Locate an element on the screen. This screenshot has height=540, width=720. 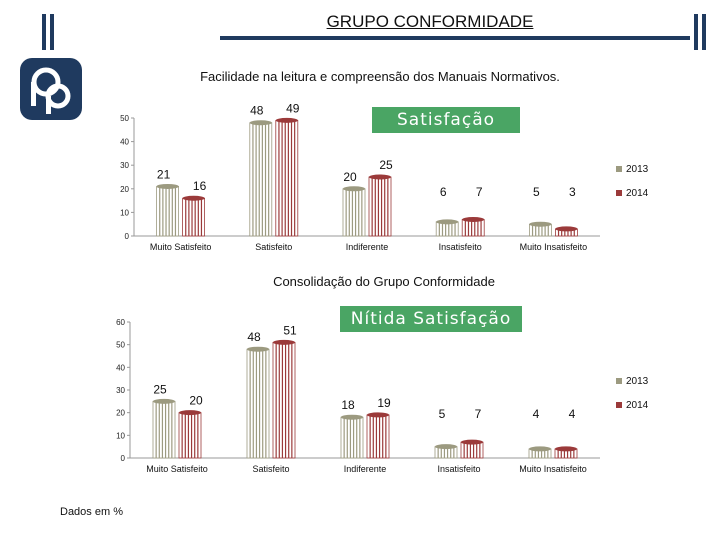
c2-value-label-2013-0: 25 is located at coordinates (160, 389).